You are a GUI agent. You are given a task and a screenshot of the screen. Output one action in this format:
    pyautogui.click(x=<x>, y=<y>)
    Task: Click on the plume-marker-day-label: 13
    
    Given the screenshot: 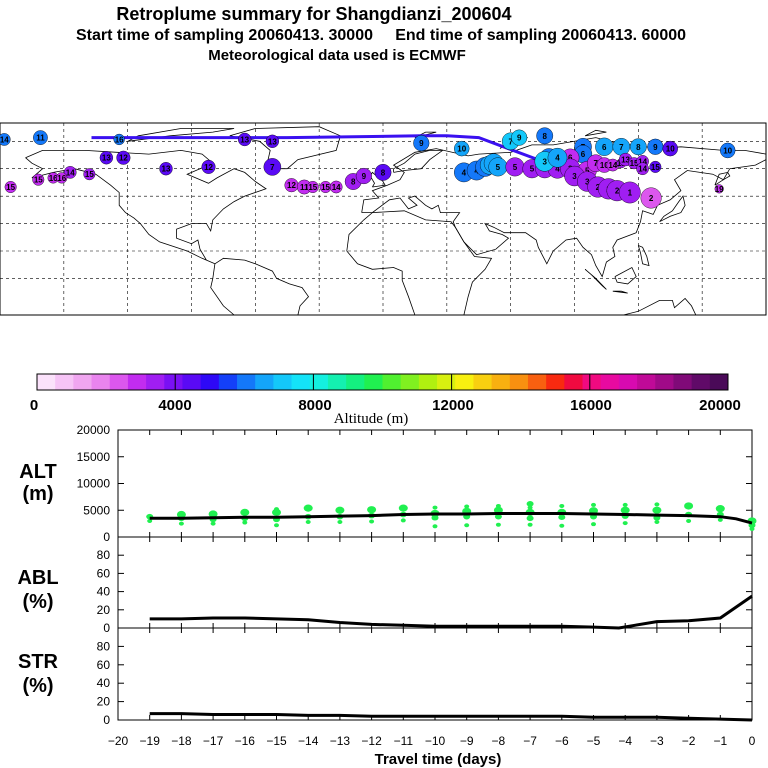 What is the action you would take?
    pyautogui.click(x=625, y=160)
    